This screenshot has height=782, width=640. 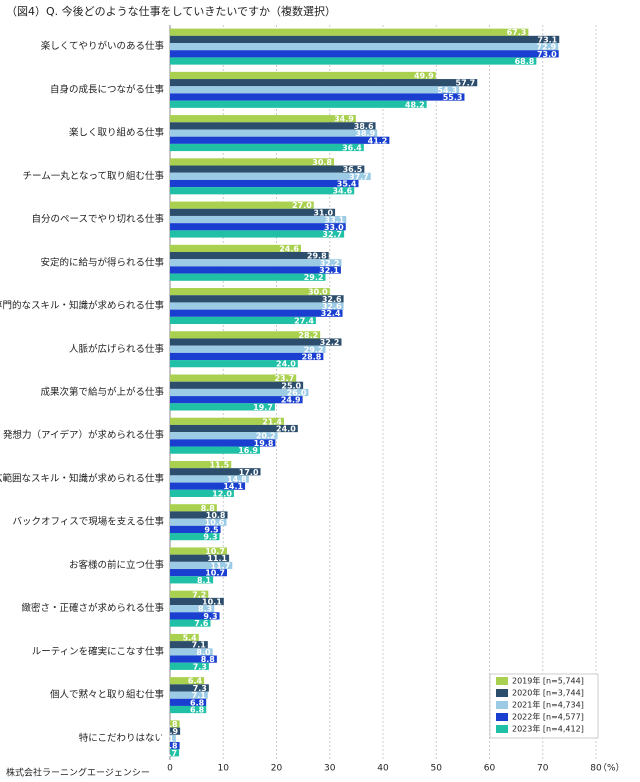 What do you see at coordinates (117, 565) in the screenshot?
I see `category-label: お客様の前に立つ仕事` at bounding box center [117, 565].